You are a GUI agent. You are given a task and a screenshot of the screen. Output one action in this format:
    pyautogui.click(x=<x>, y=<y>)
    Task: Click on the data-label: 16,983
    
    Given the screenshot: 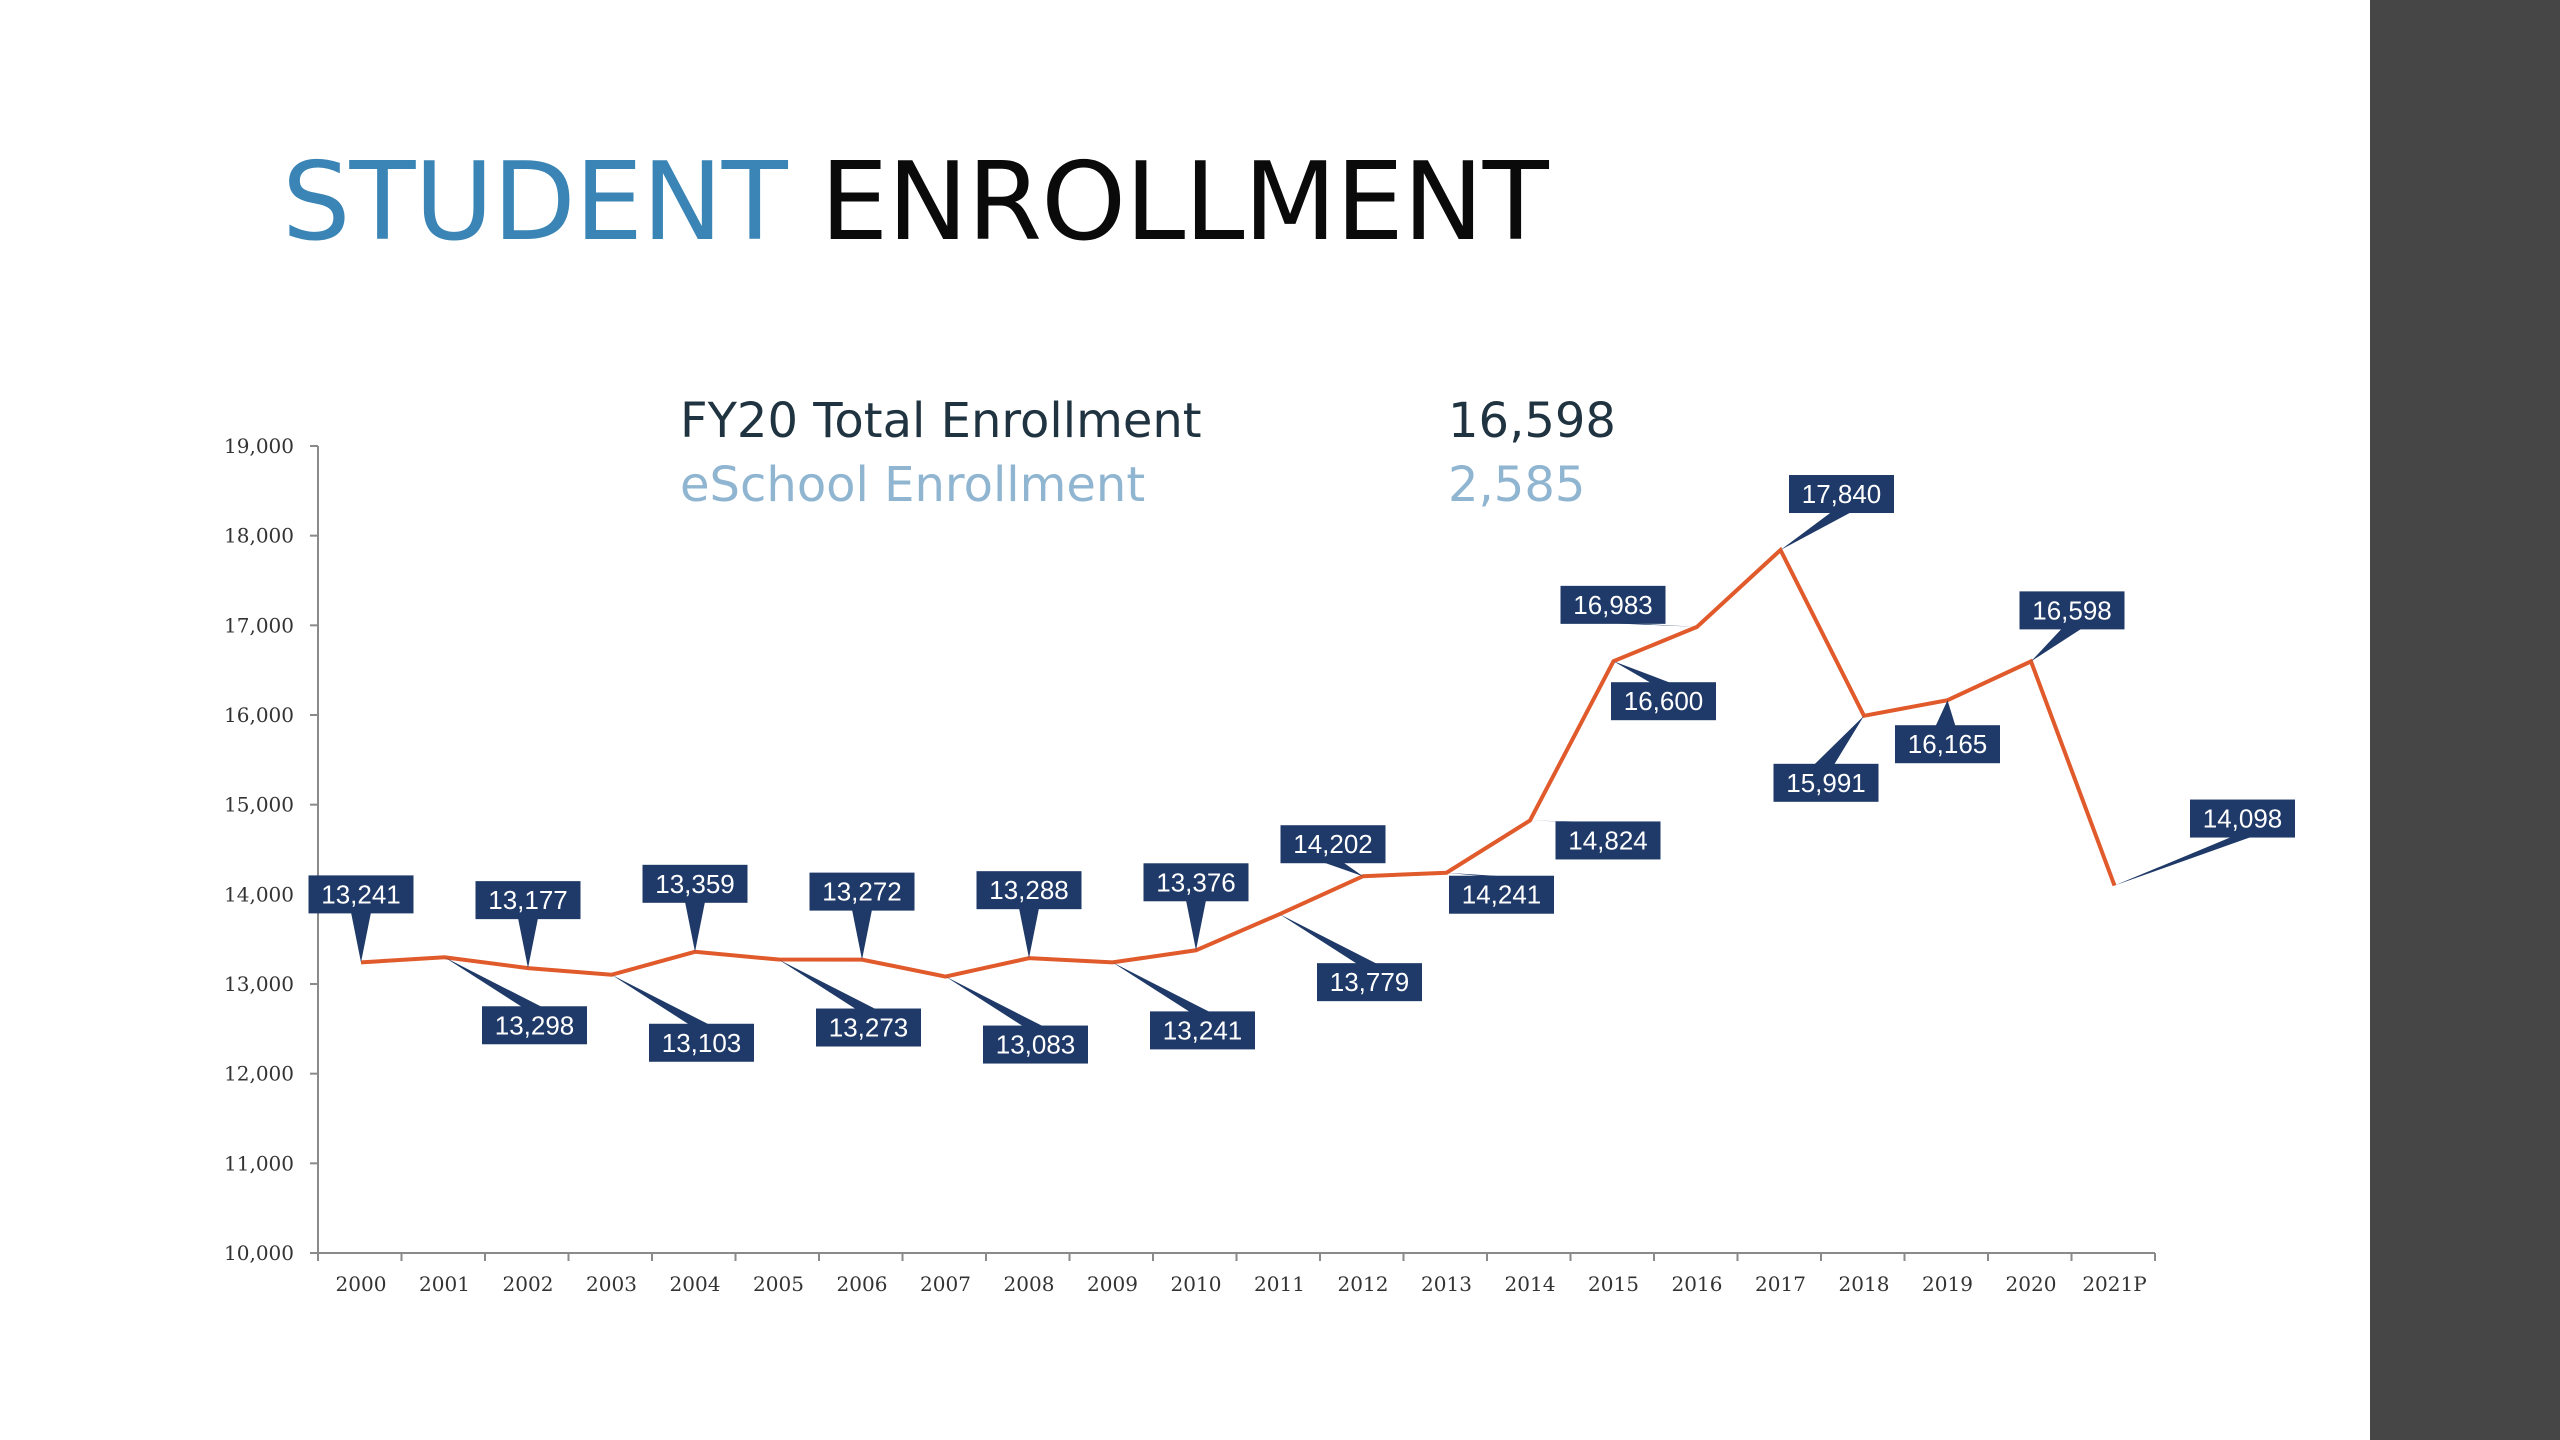 What is the action you would take?
    pyautogui.click(x=1613, y=605)
    